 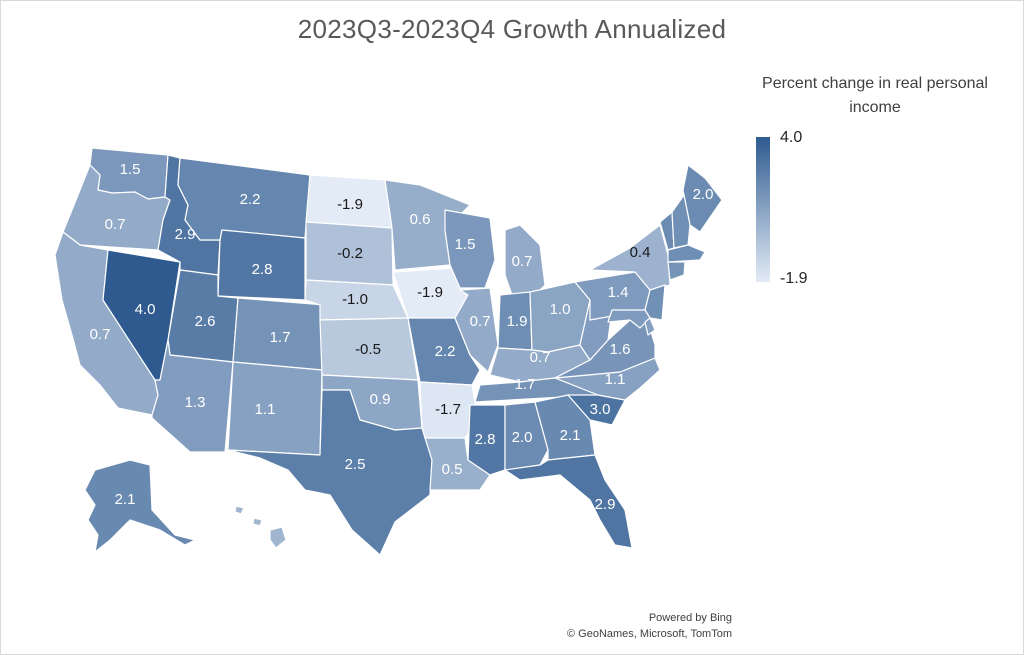 What do you see at coordinates (875, 95) in the screenshot?
I see `legend-title: Percent change in real personal income` at bounding box center [875, 95].